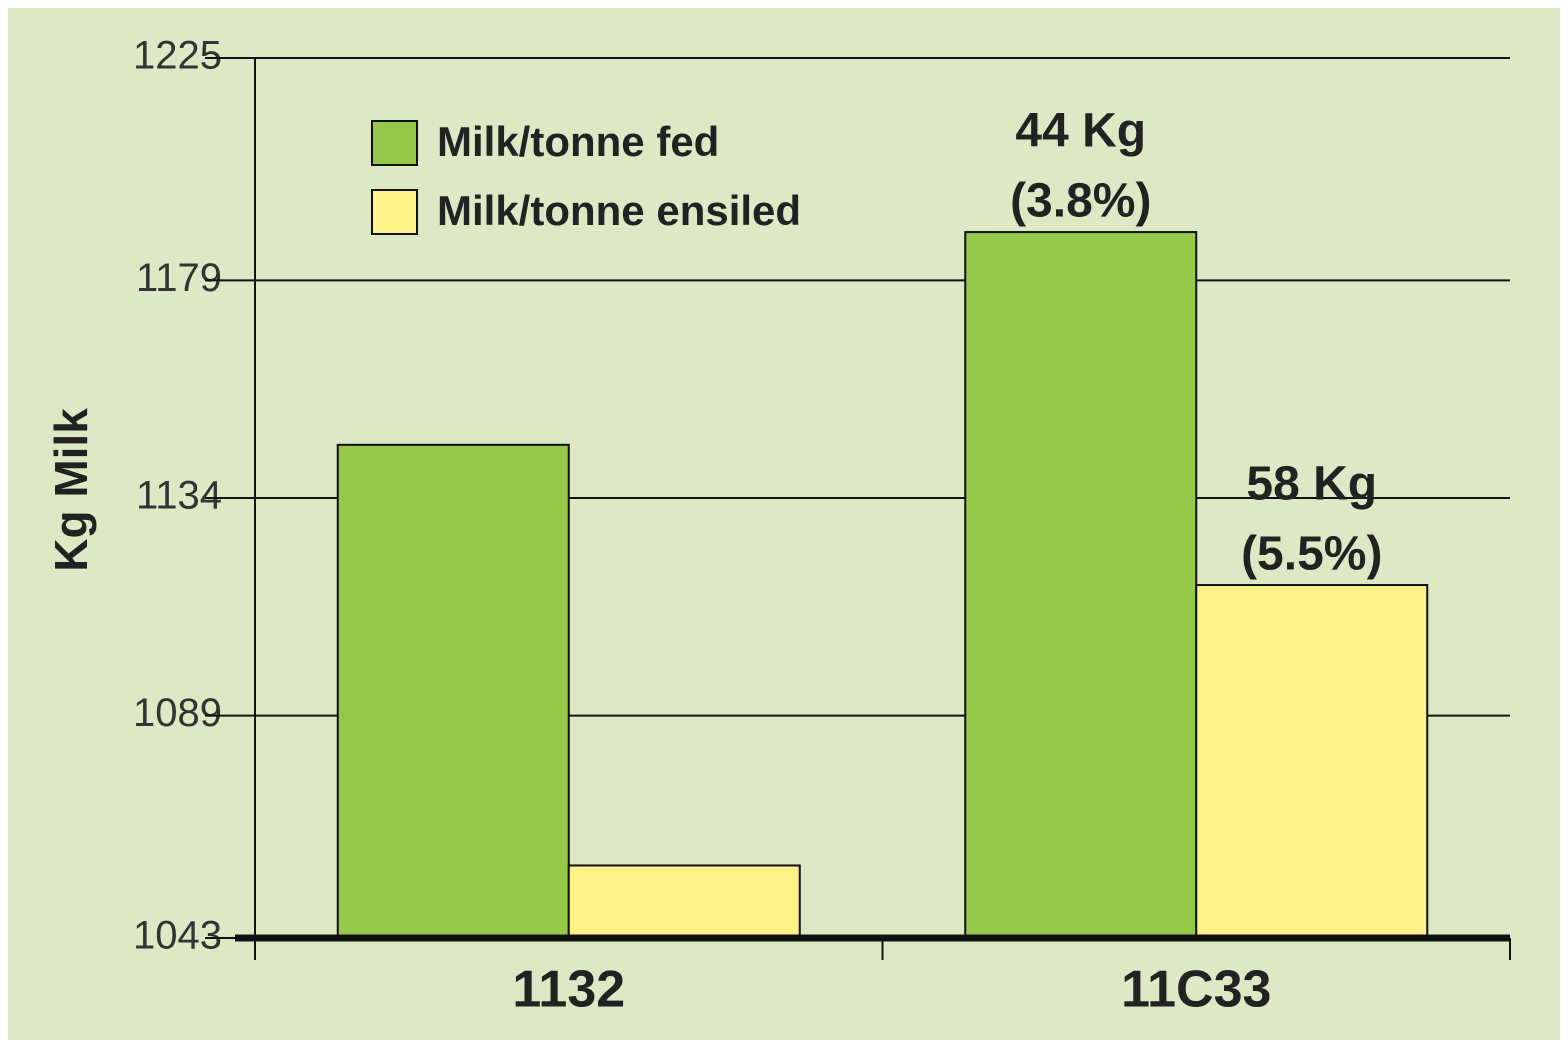 The image size is (1568, 1048). Describe the element at coordinates (177, 713) in the screenshot. I see `y-tick-label: 1089` at that location.